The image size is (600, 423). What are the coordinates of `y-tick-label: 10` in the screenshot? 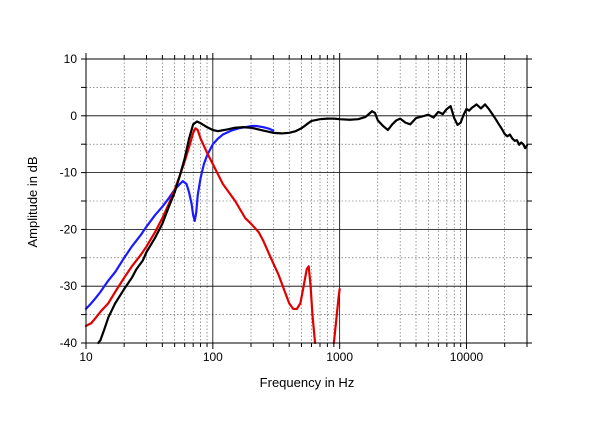 It's located at (71, 59).